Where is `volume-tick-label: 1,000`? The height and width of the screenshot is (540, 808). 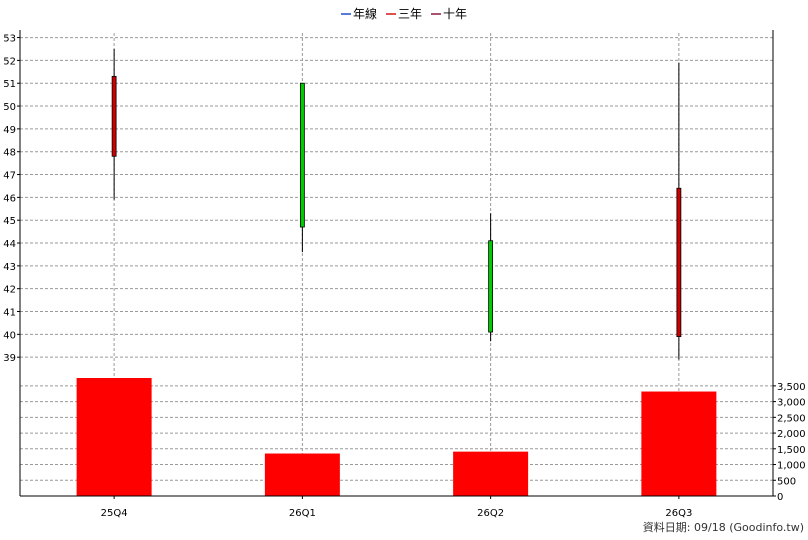 volume-tick-label: 1,000 is located at coordinates (791, 466).